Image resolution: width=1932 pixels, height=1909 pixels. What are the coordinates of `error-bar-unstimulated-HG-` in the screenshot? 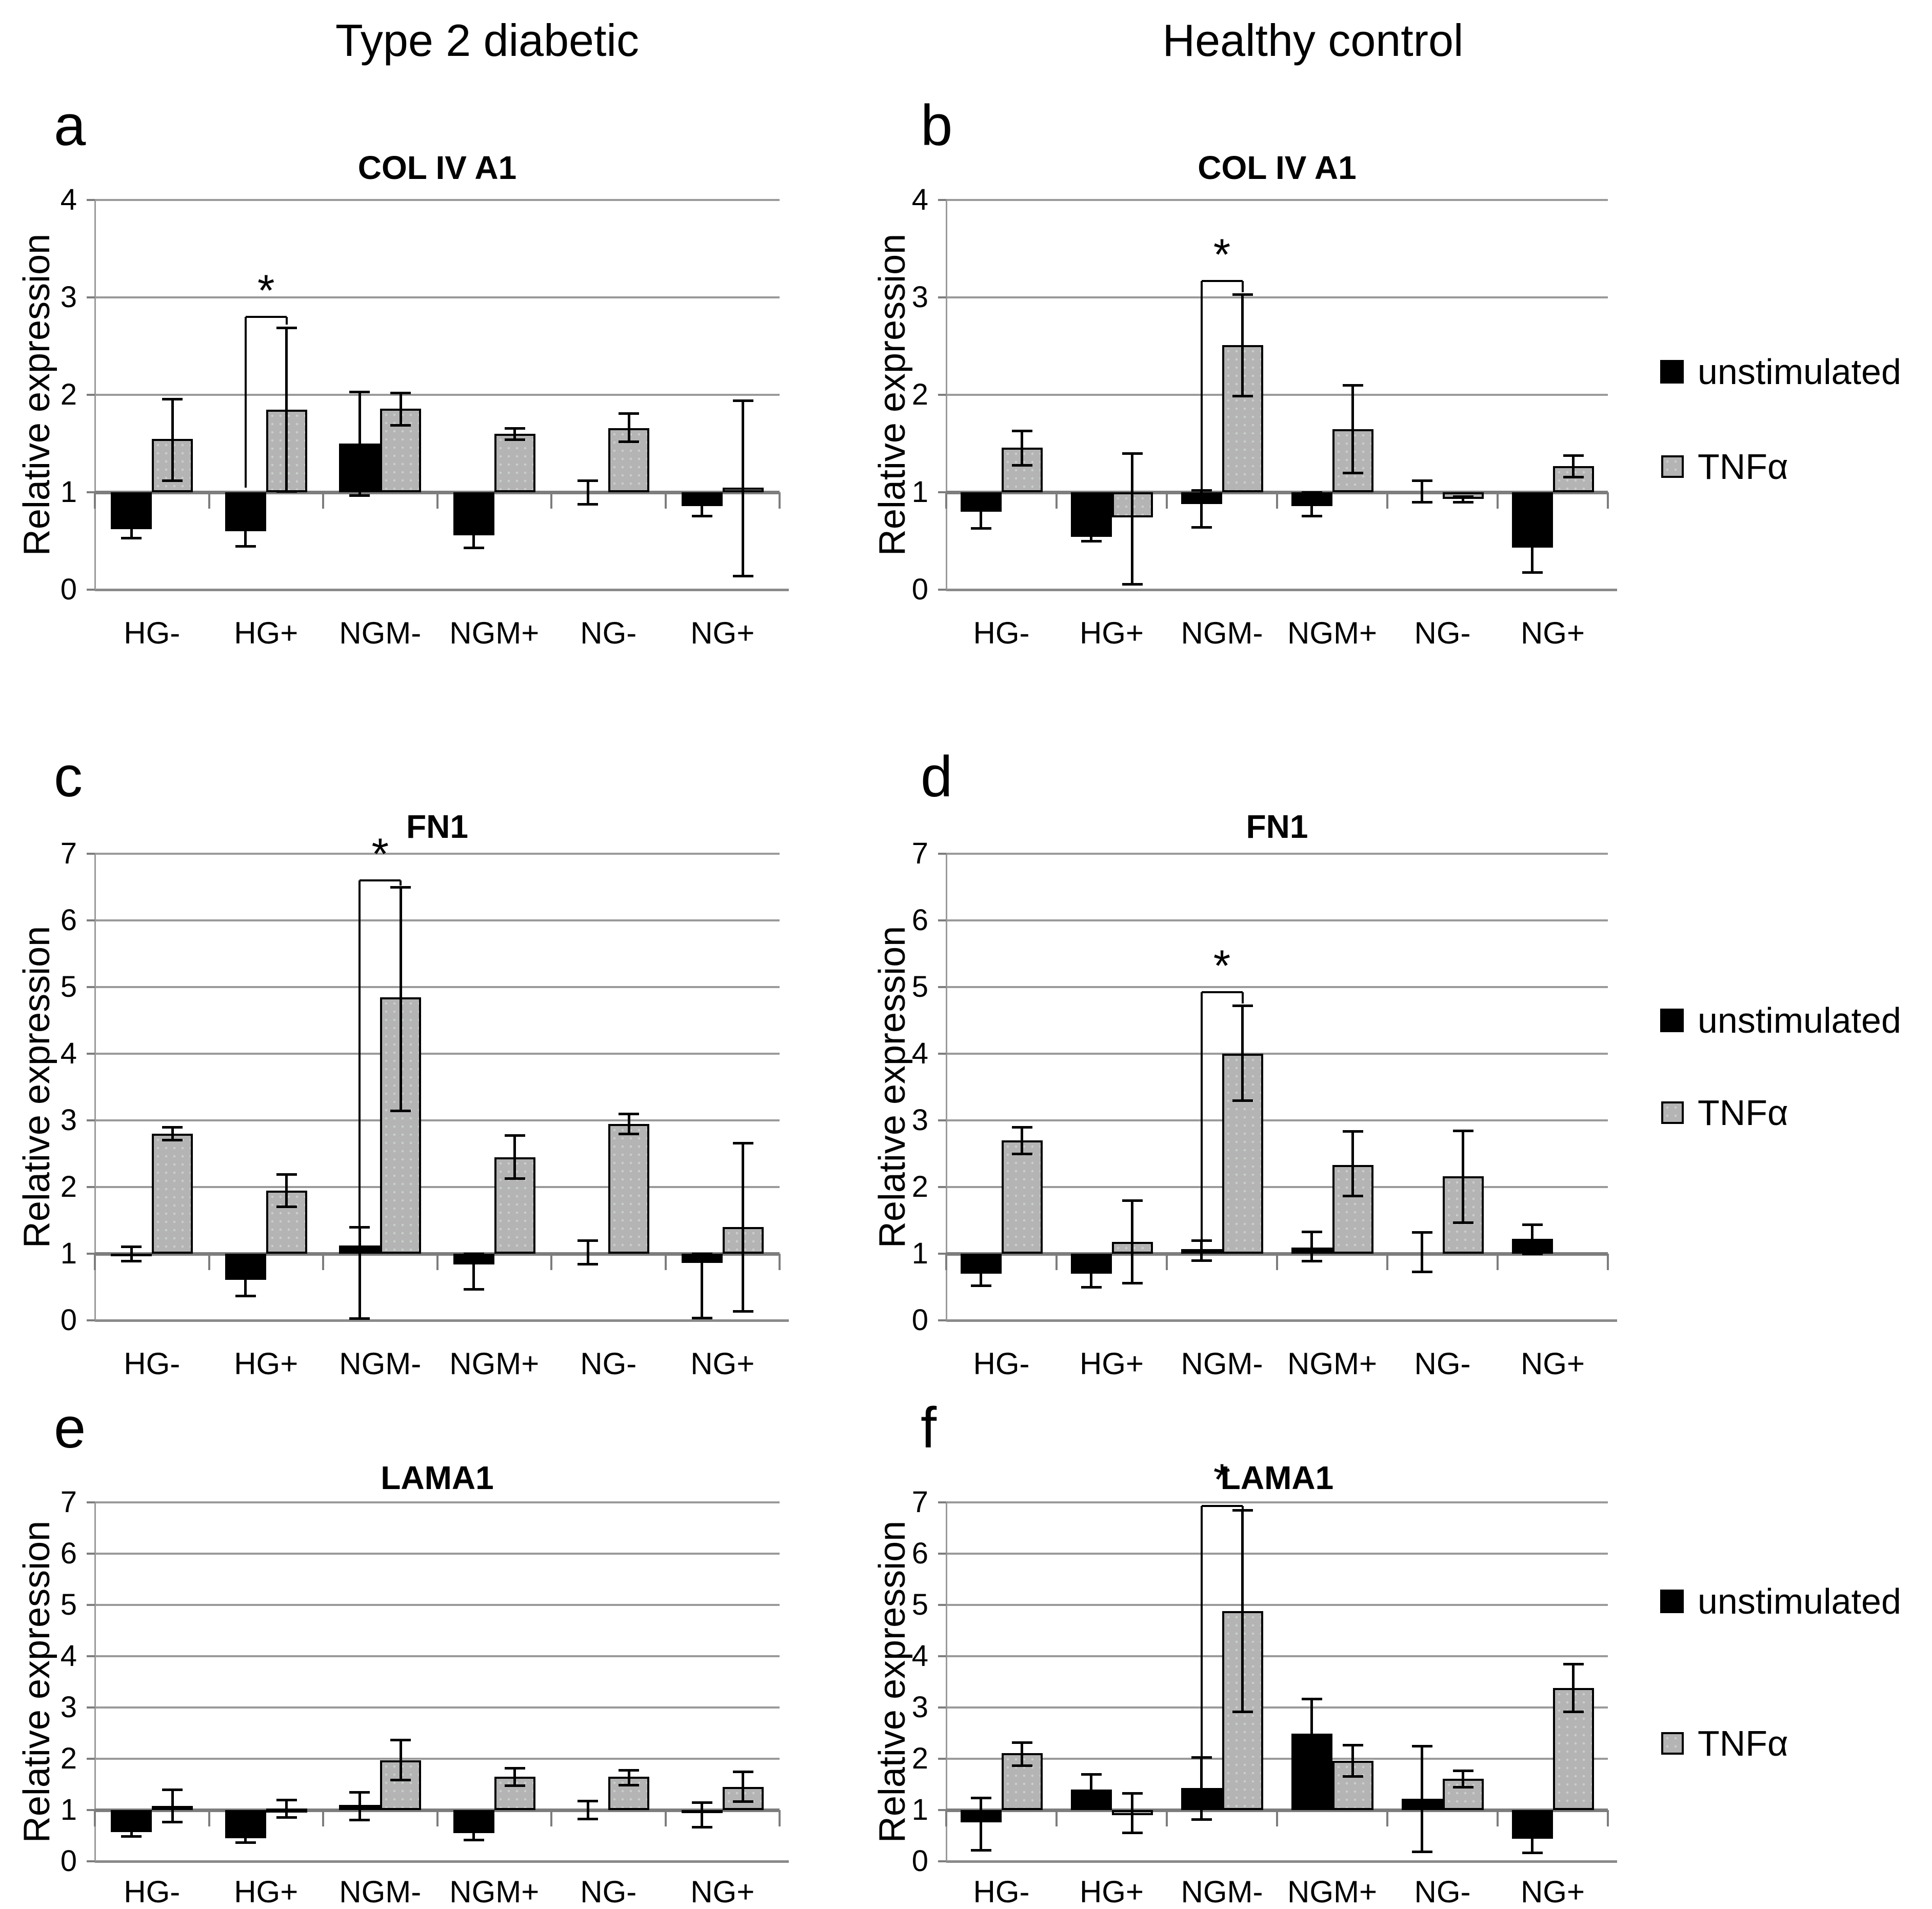 It's located at (981, 1824).